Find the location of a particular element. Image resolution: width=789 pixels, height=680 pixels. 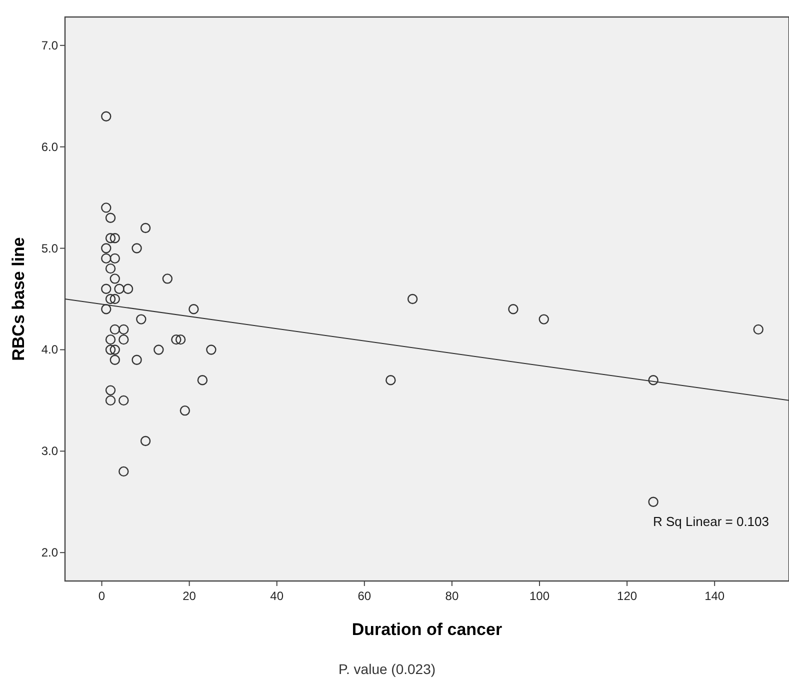

text: P. value (0.023) is located at coordinates (387, 669).